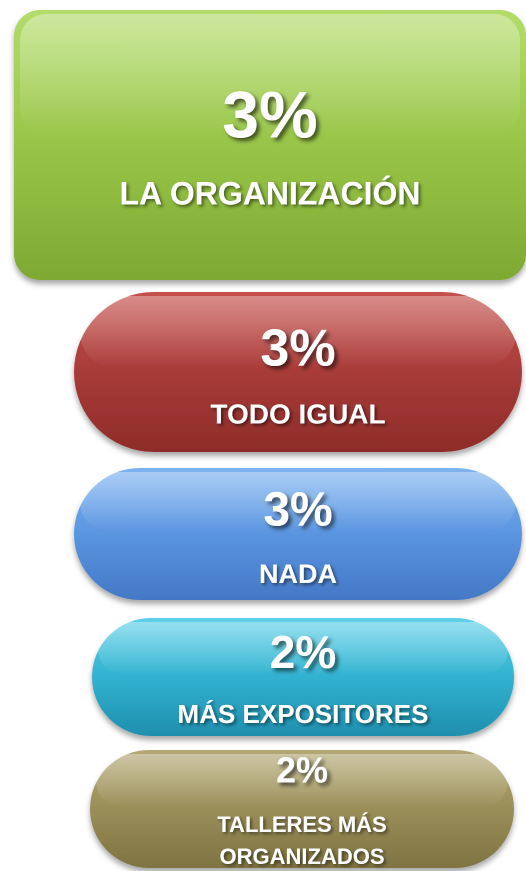  What do you see at coordinates (303, 714) in the screenshot?
I see `item-label: MÁS EXPOSITORES` at bounding box center [303, 714].